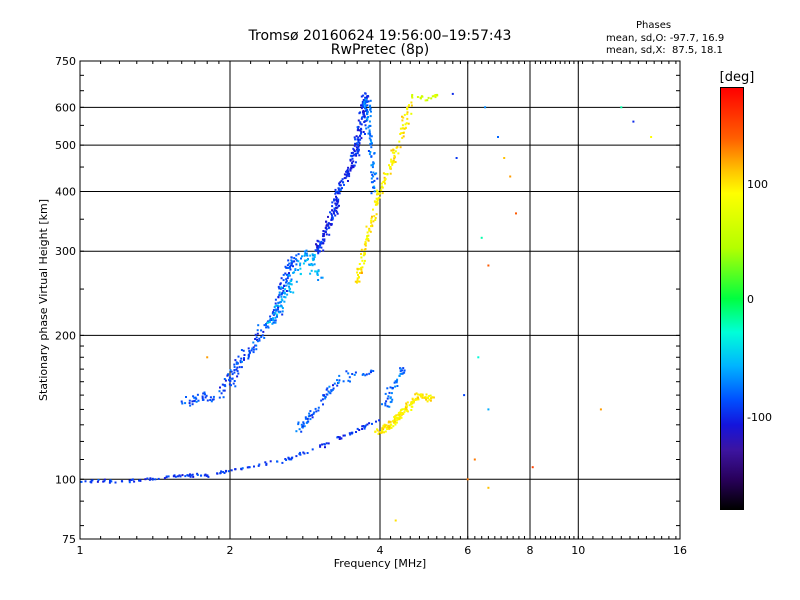 The width and height of the screenshot is (800, 600). What do you see at coordinates (65, 61) in the screenshot?
I see `y-tick-label: 750` at bounding box center [65, 61].